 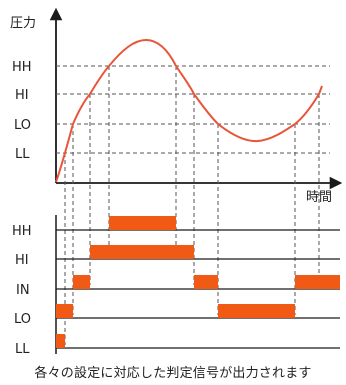 I want to click on level-label-hh: HH, so click(x=22, y=67).